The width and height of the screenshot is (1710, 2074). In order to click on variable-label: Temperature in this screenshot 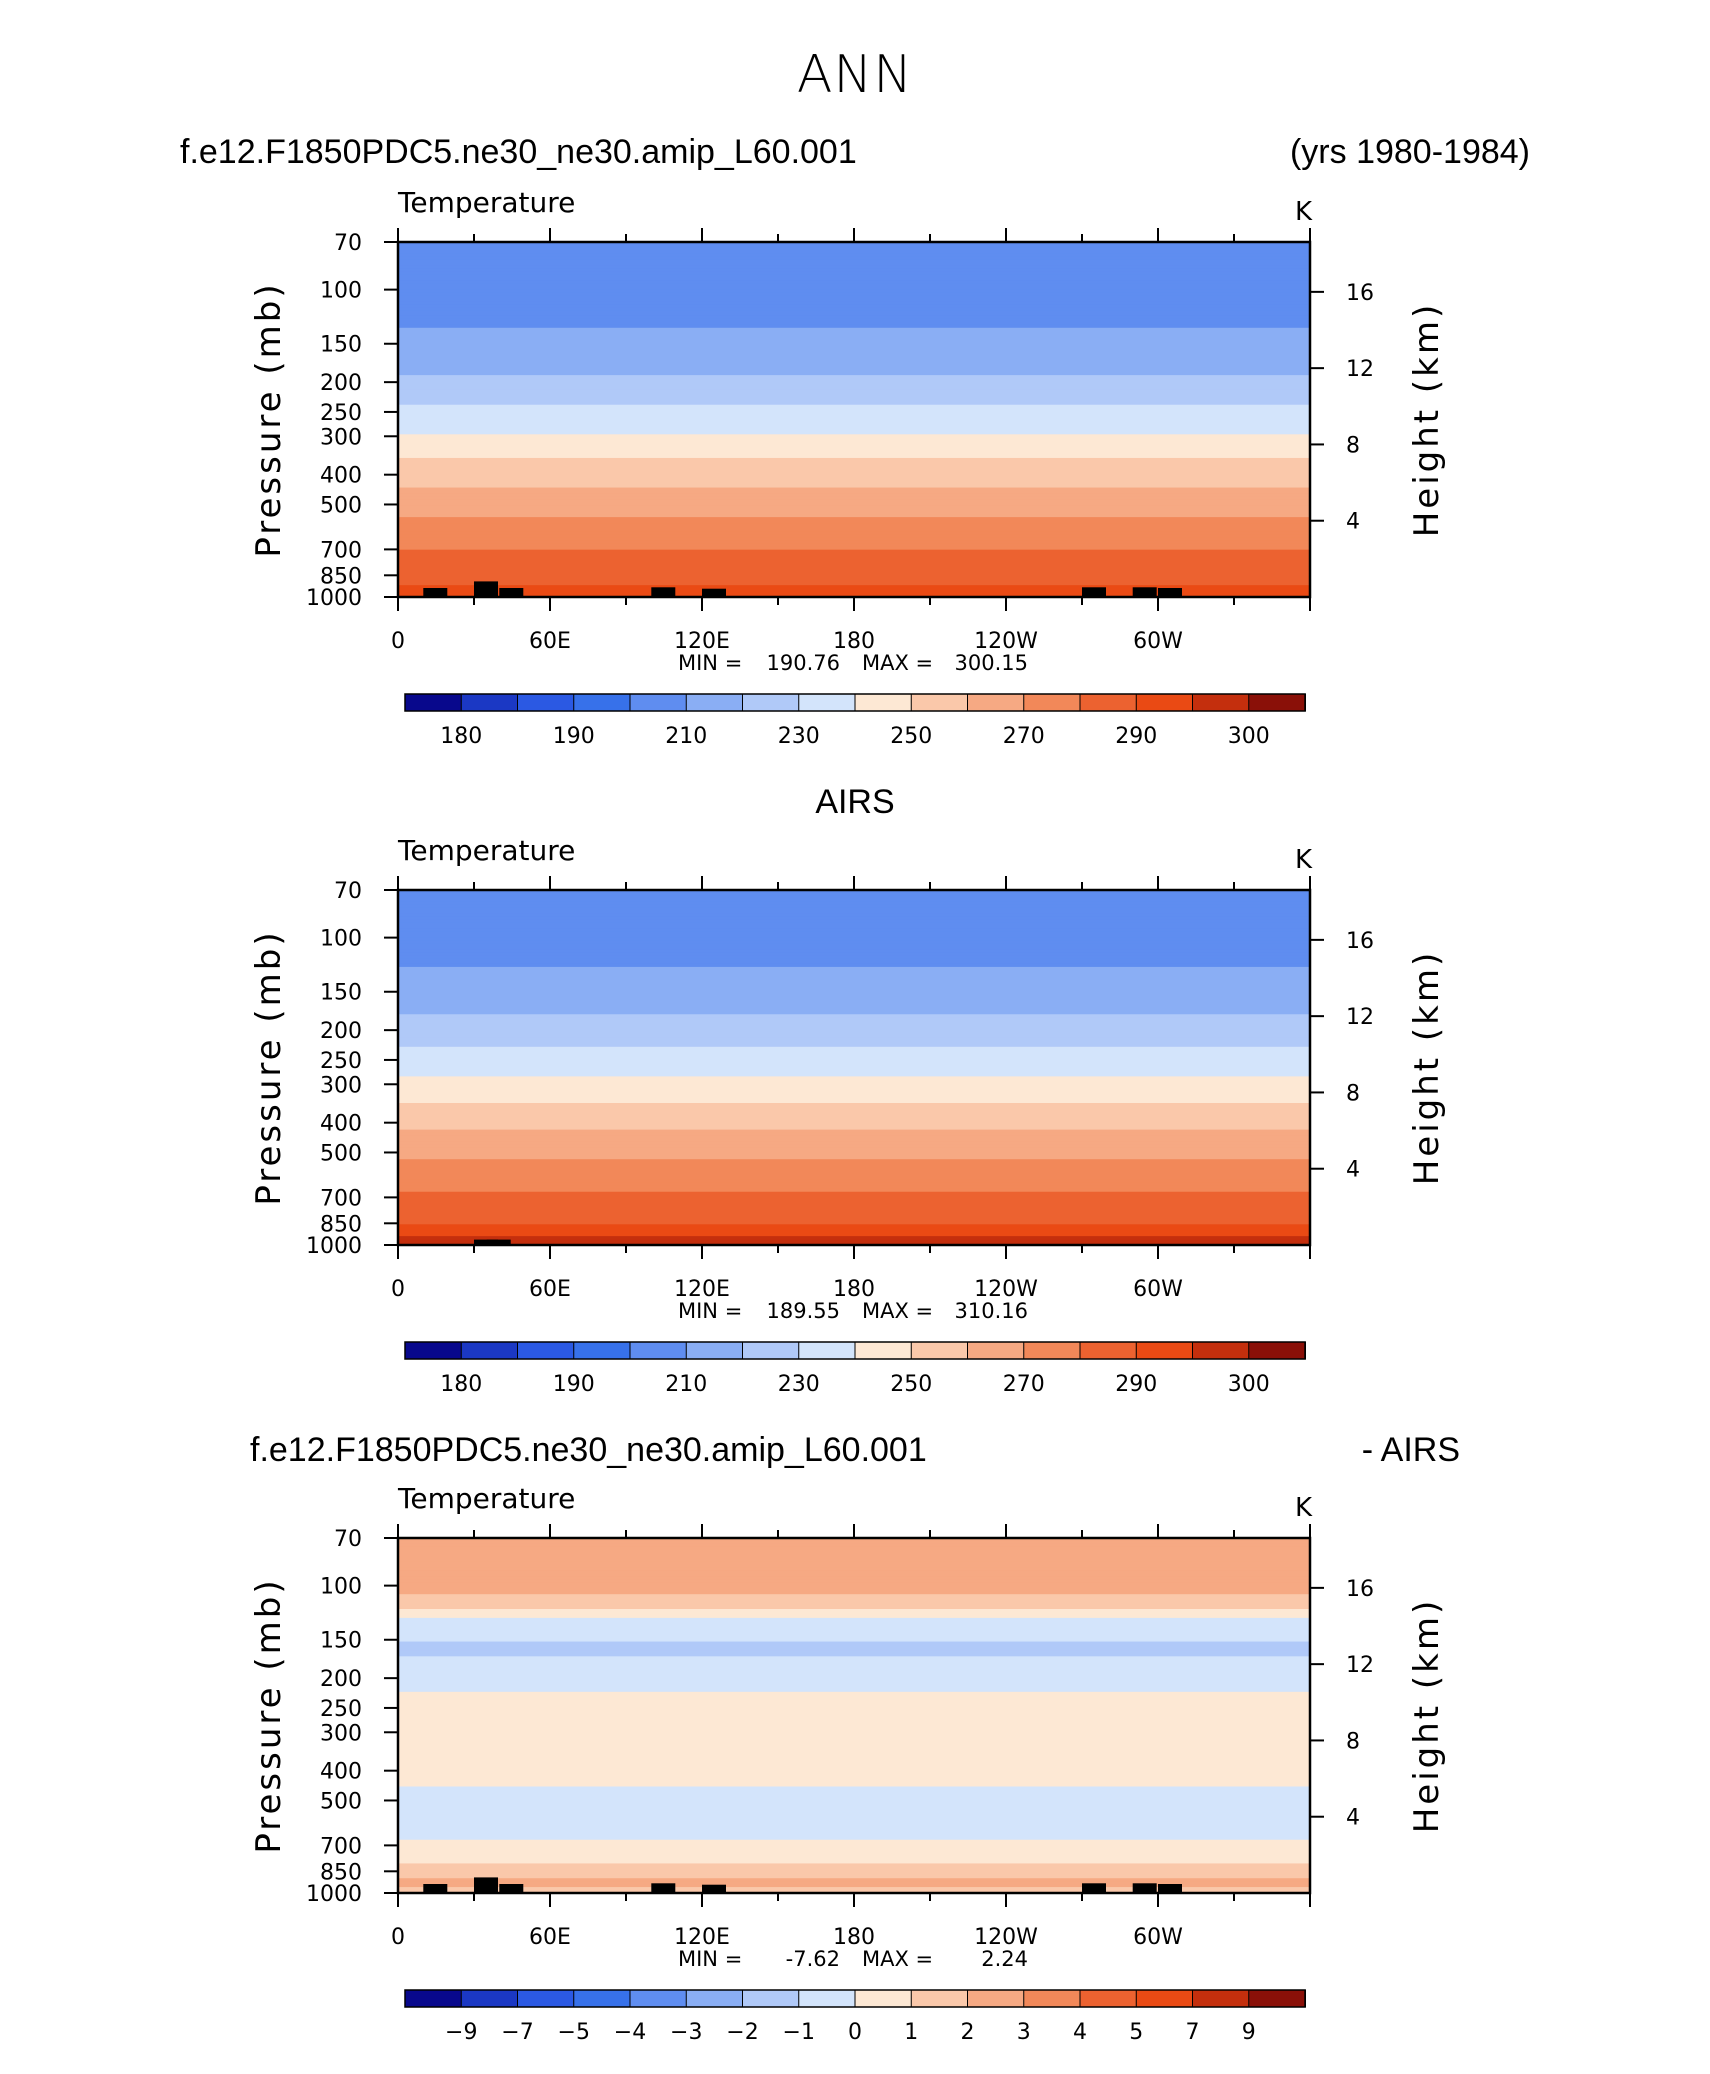, I will do `click(486, 1498)`.